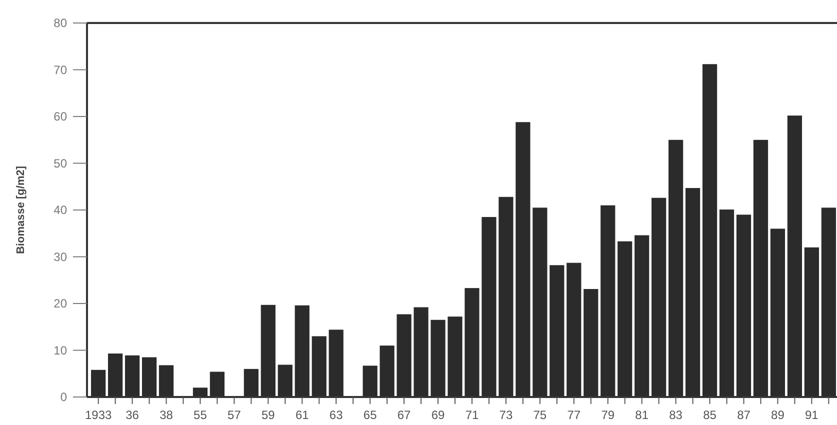 The height and width of the screenshot is (425, 837). What do you see at coordinates (472, 415) in the screenshot?
I see `x-tick-label: 71` at bounding box center [472, 415].